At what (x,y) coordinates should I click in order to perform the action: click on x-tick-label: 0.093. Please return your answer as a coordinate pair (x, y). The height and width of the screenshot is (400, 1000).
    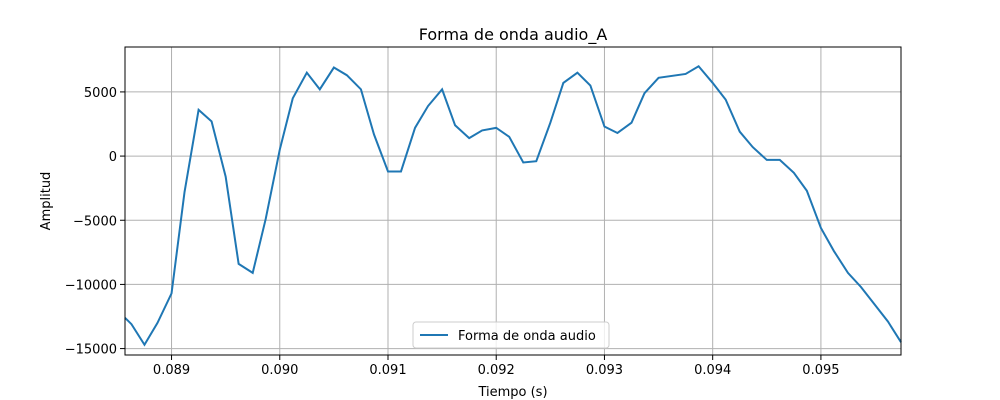
    Looking at the image, I should click on (604, 370).